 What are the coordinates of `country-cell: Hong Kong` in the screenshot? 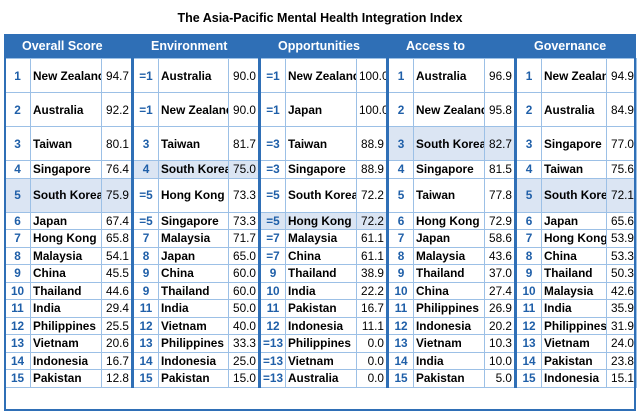 It's located at (321, 220).